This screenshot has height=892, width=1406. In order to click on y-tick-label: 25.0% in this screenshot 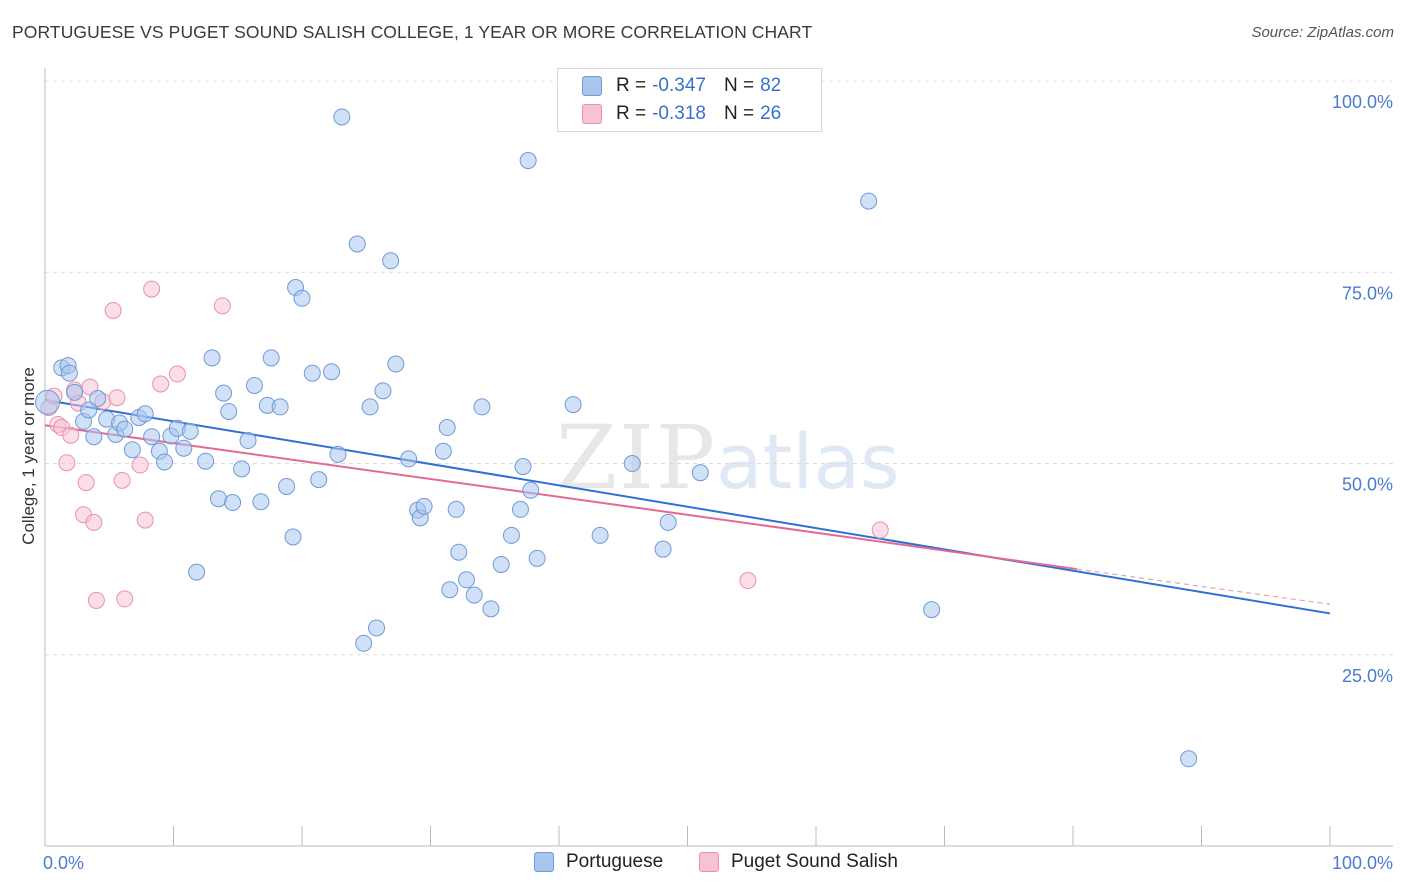, I will do `click(1367, 676)`.